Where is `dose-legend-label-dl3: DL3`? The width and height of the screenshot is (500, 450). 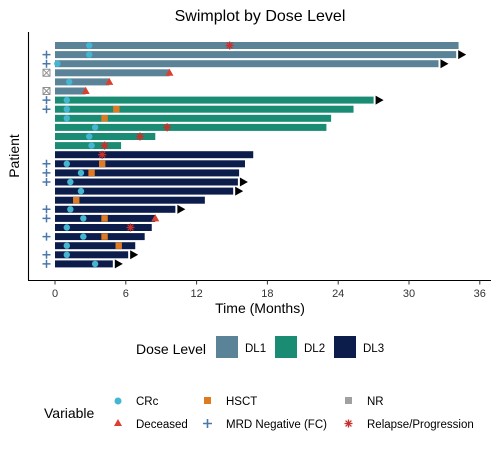
dose-legend-label-dl3: DL3 is located at coordinates (373, 349).